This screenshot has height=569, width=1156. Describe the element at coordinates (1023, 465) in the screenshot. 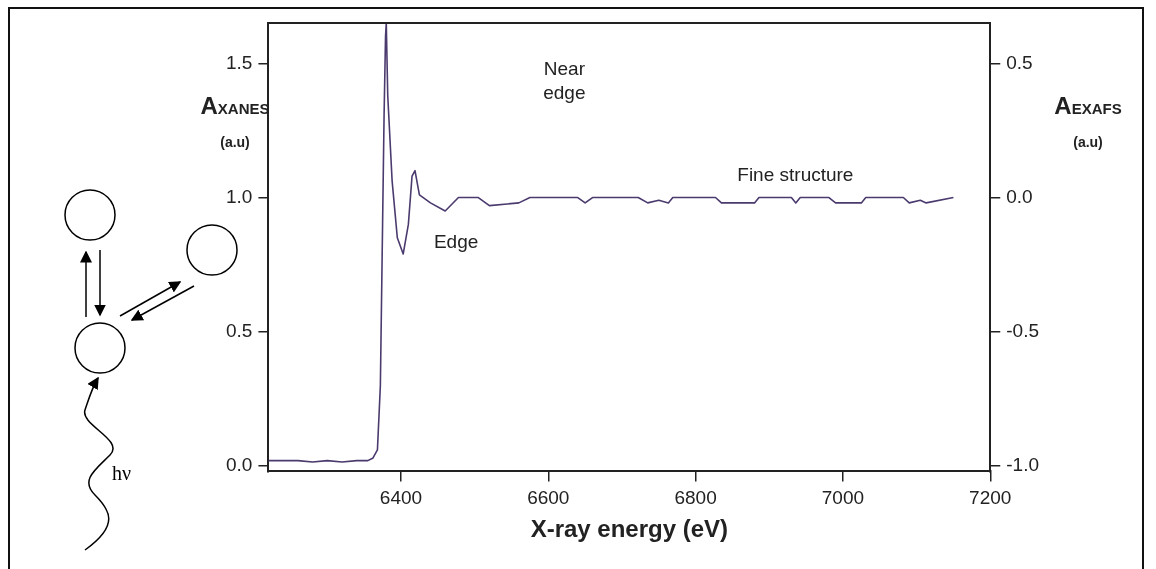

I see `y2-tick-label: -1.0` at that location.